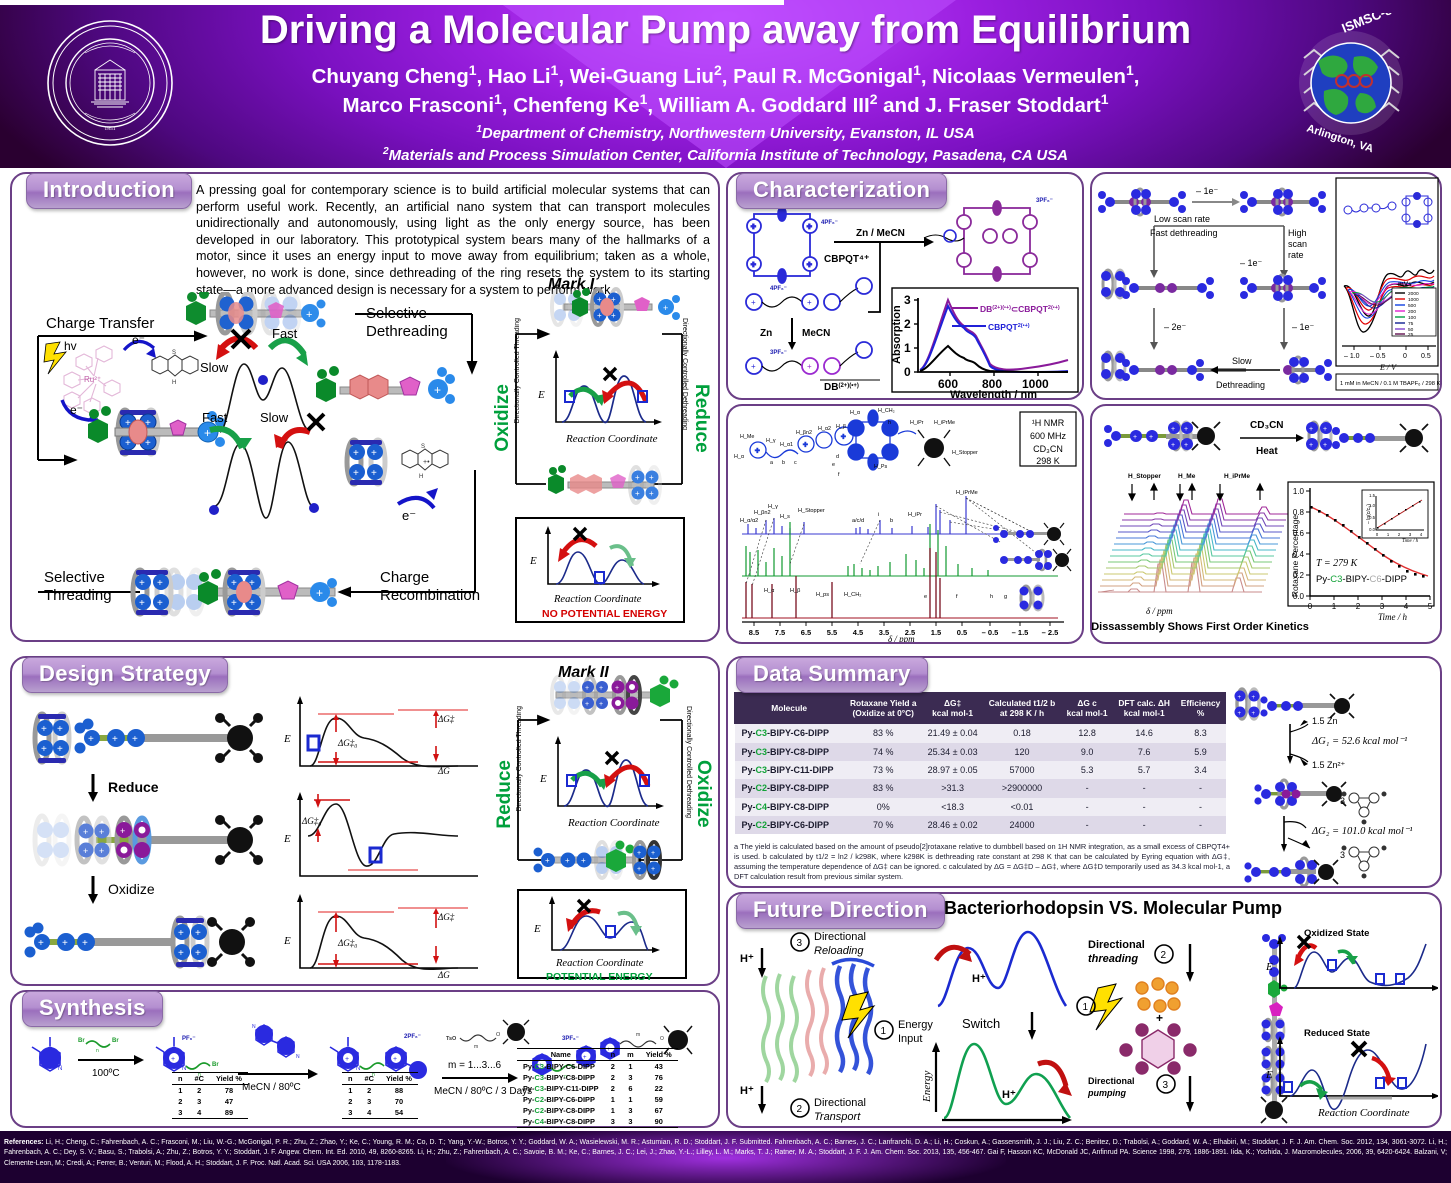  Describe the element at coordinates (855, 413) in the screenshot. I see `svg-text: H_α` at that location.